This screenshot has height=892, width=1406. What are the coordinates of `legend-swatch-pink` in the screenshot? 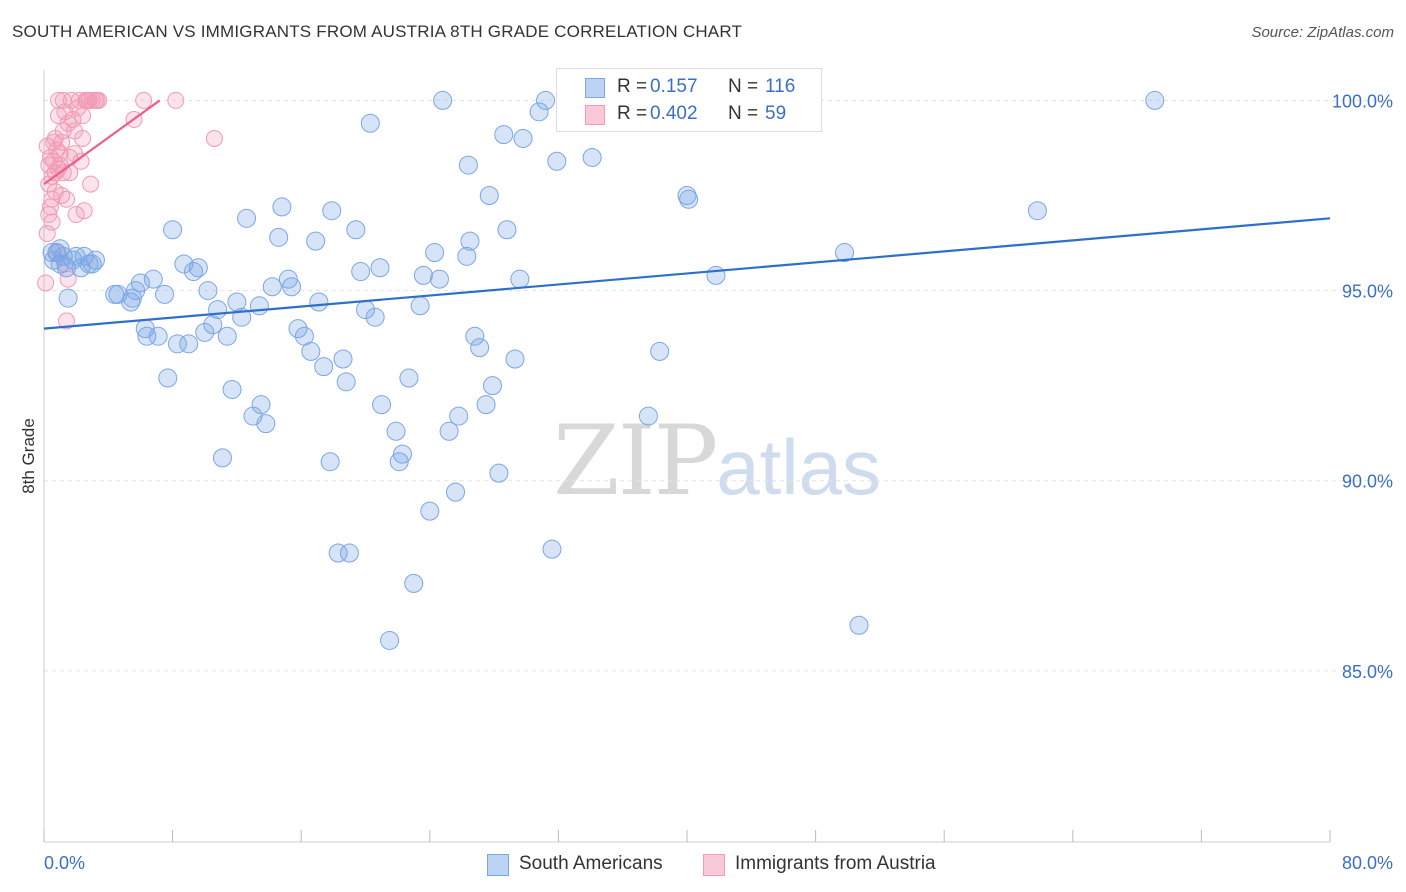 It's located at (595, 115).